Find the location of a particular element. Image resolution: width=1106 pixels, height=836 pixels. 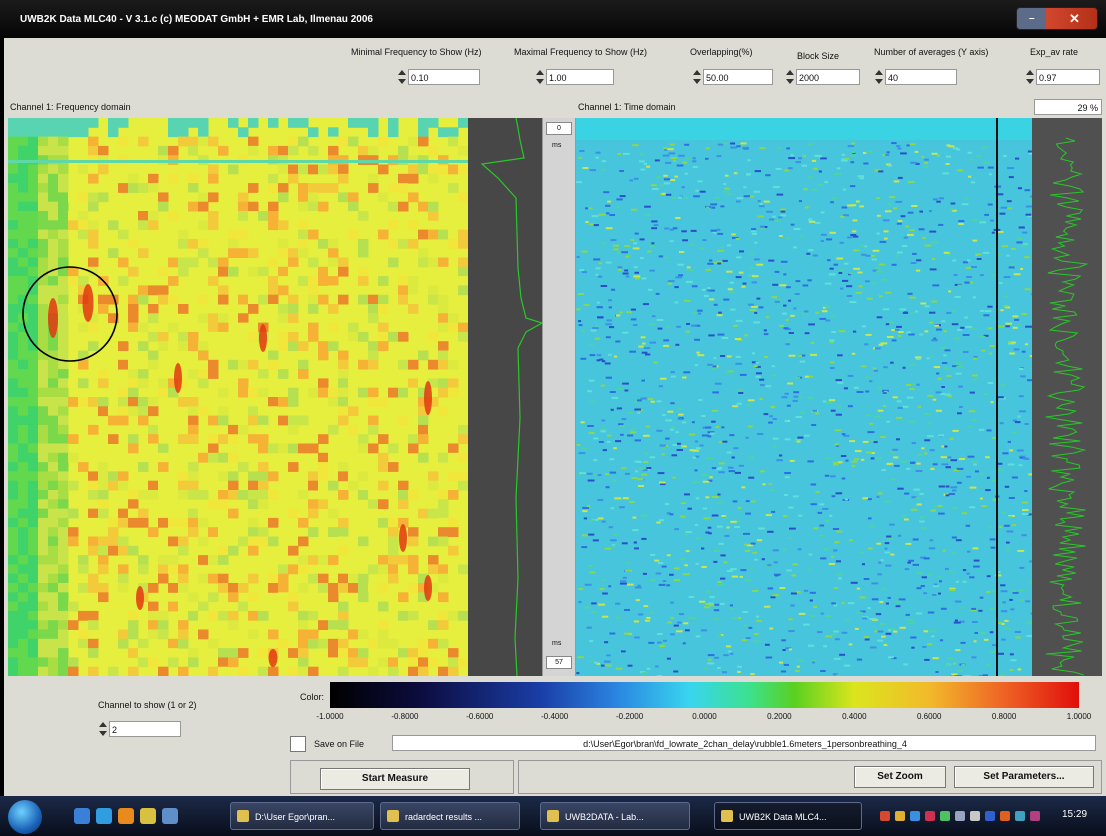

block-size-spinner is located at coordinates (790, 77).